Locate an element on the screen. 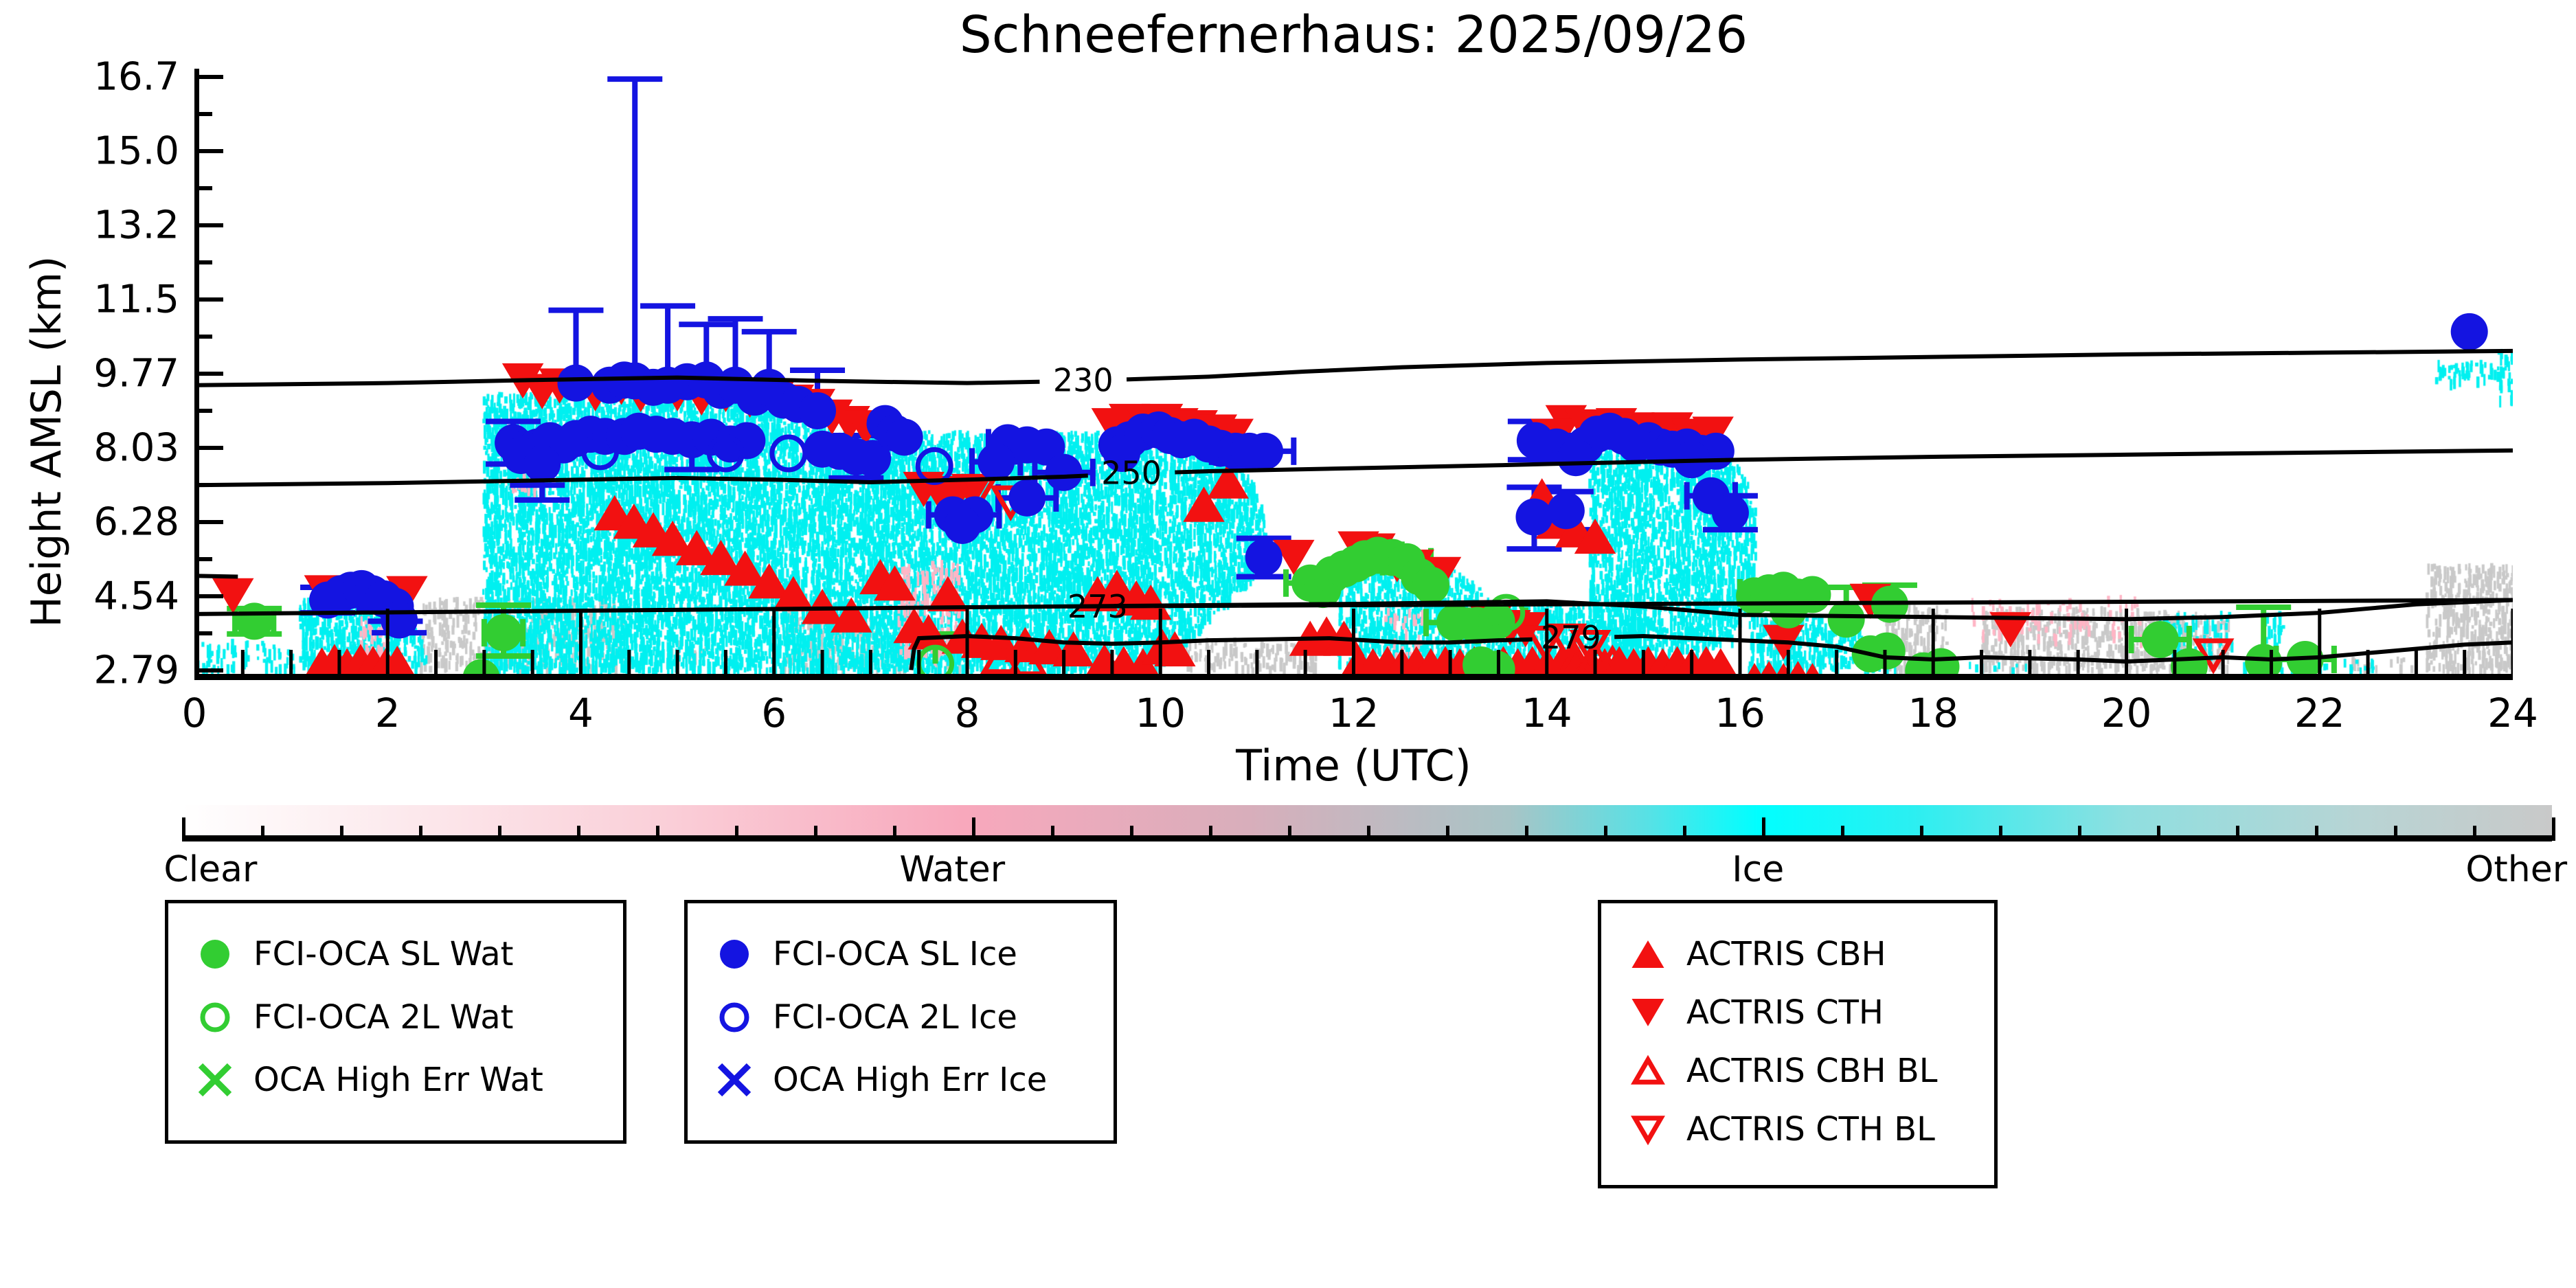 This screenshot has width=2576, height=1288. contour-label: 250 is located at coordinates (1131, 473).